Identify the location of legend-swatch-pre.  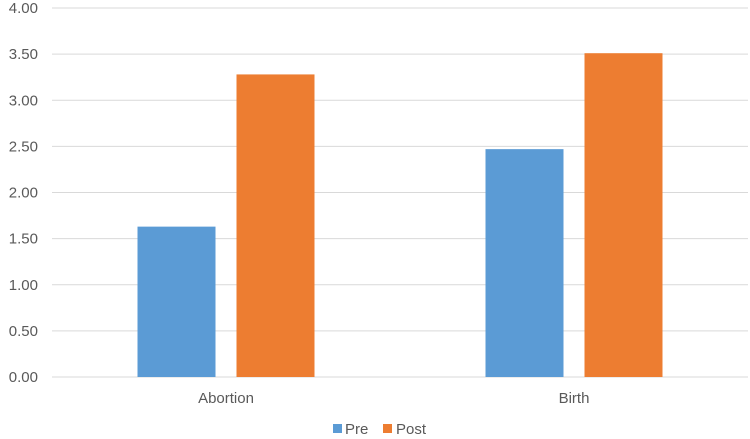
(337, 428).